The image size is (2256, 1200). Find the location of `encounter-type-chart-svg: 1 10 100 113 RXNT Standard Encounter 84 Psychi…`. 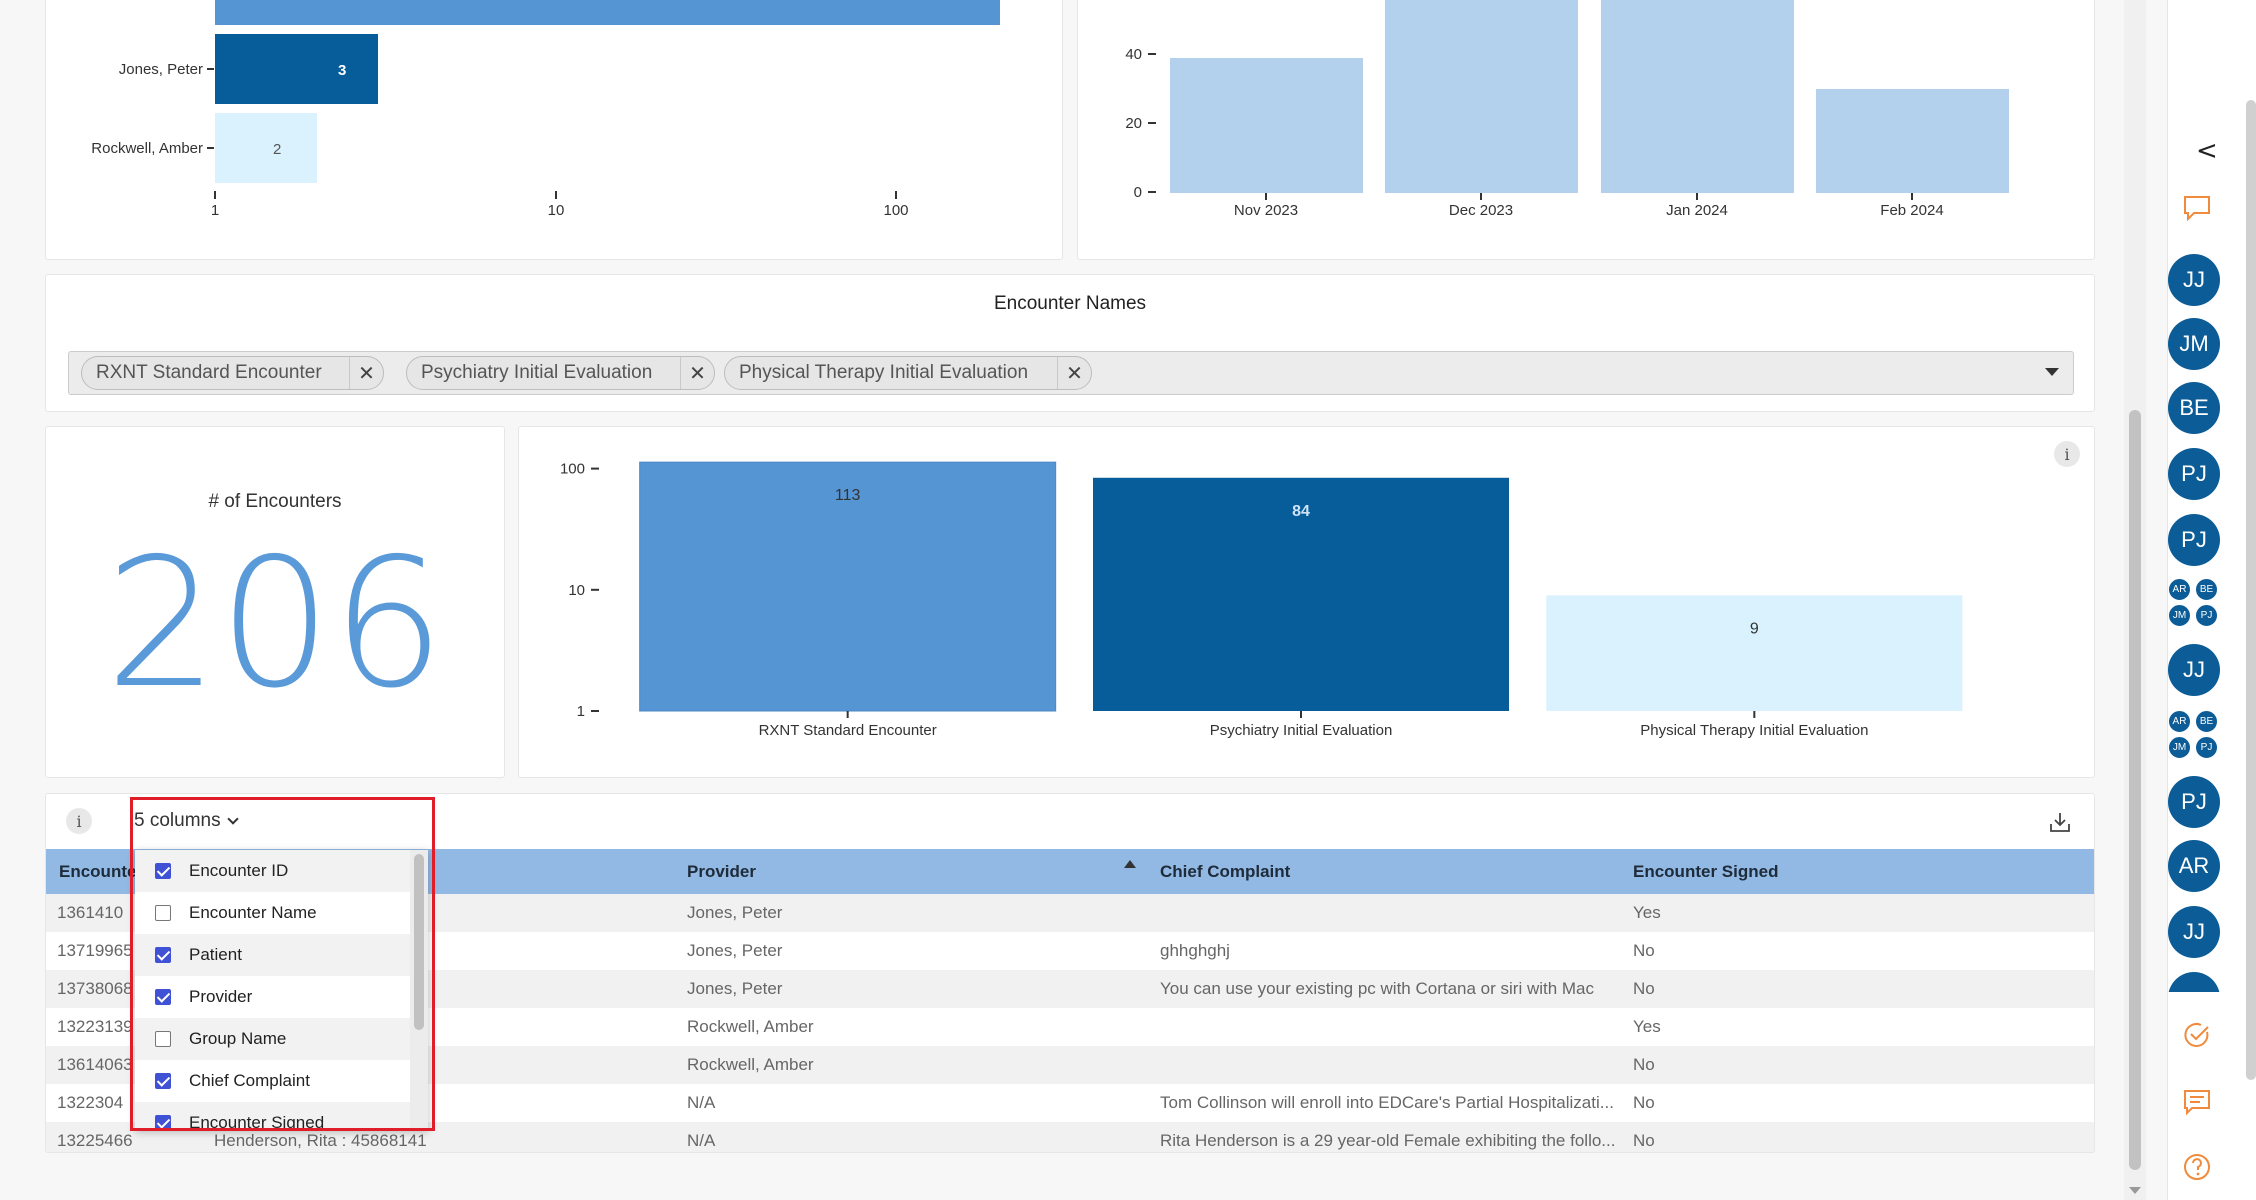

encounter-type-chart-svg: 1 10 100 113 RXNT Standard Encounter 84 Psychi… is located at coordinates (1261, 600).